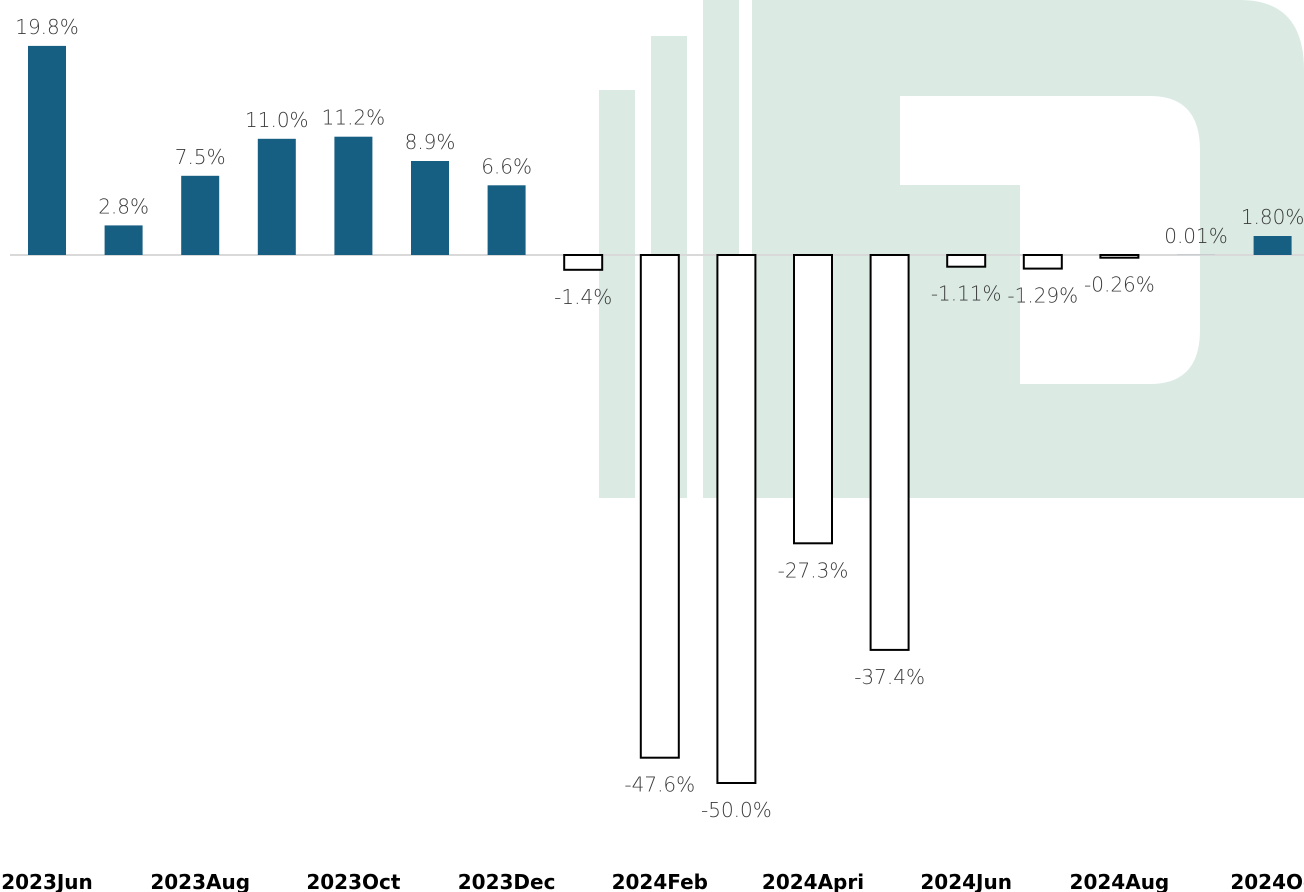 The width and height of the screenshot is (1304, 892). What do you see at coordinates (277, 120) in the screenshot?
I see `data-label-2023Sep: 11.0%` at bounding box center [277, 120].